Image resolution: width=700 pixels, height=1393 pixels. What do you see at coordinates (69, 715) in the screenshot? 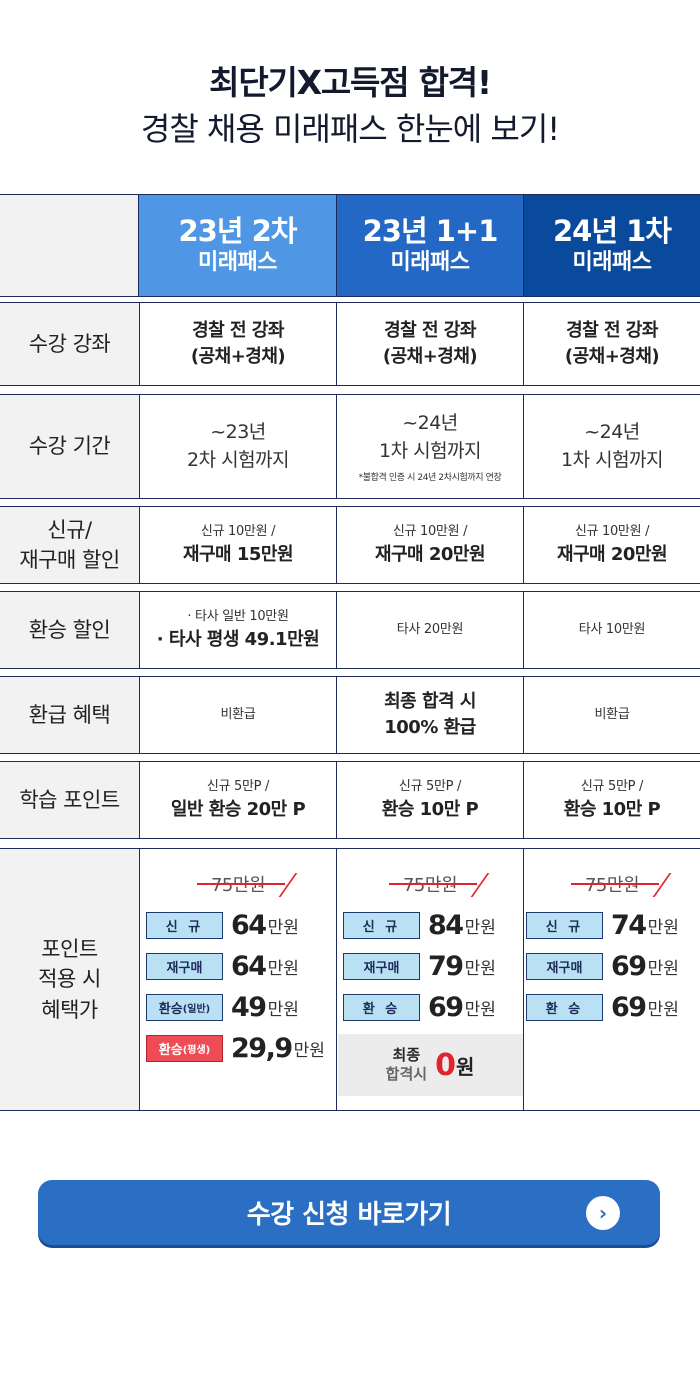
I see `row-label-cell: 환급 혜택` at bounding box center [69, 715].